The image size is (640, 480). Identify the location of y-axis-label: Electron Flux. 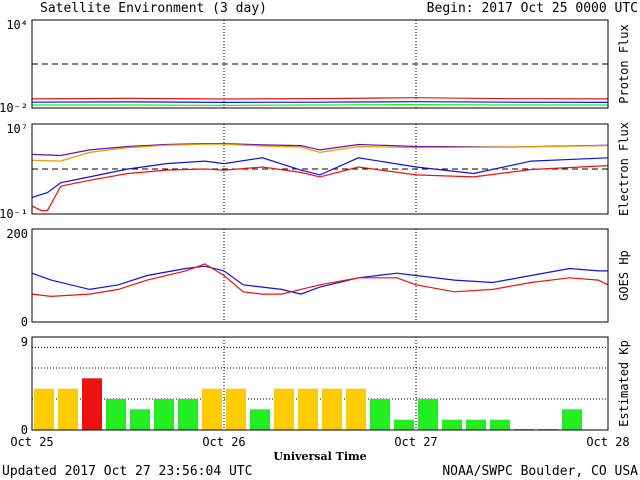
(624, 169).